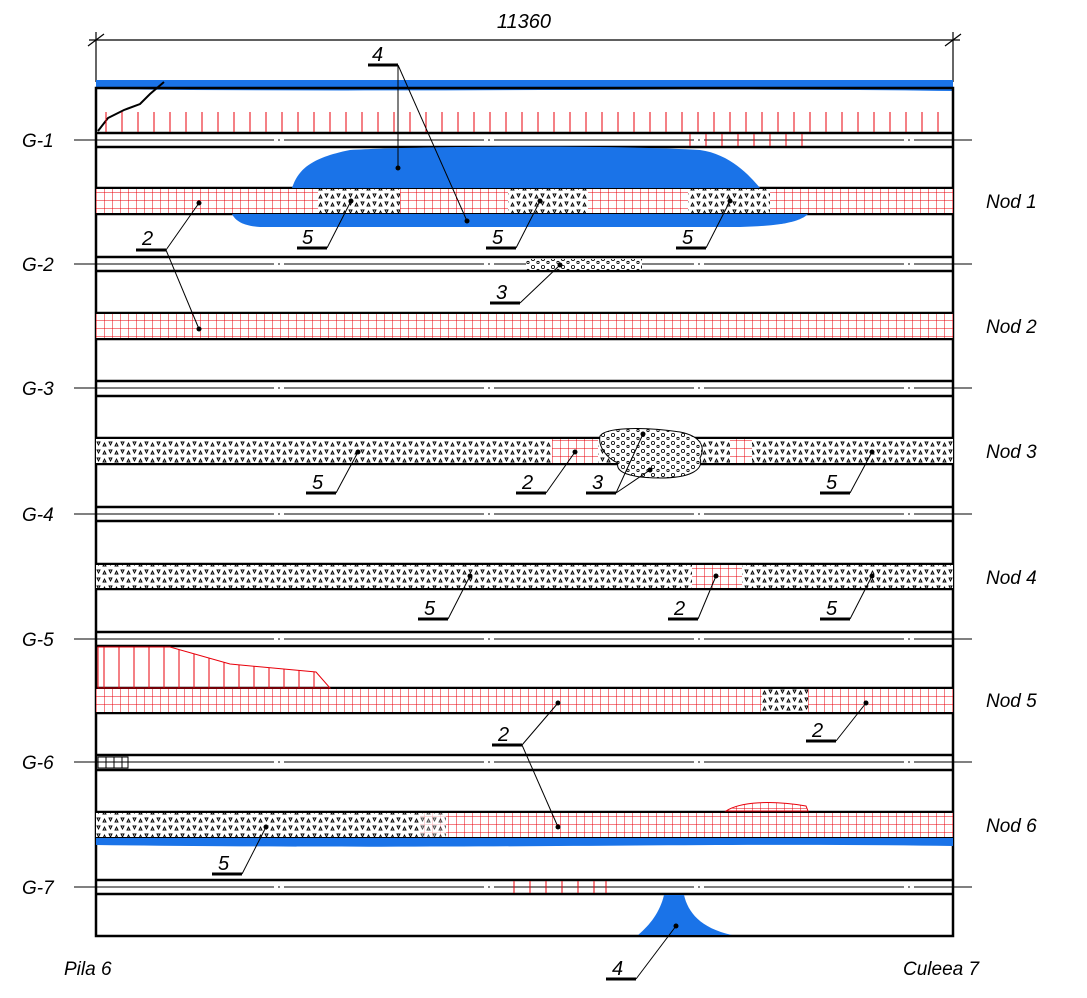 The image size is (1087, 998). What do you see at coordinates (1011, 826) in the screenshot?
I see `node-label-6: Nod 6` at bounding box center [1011, 826].